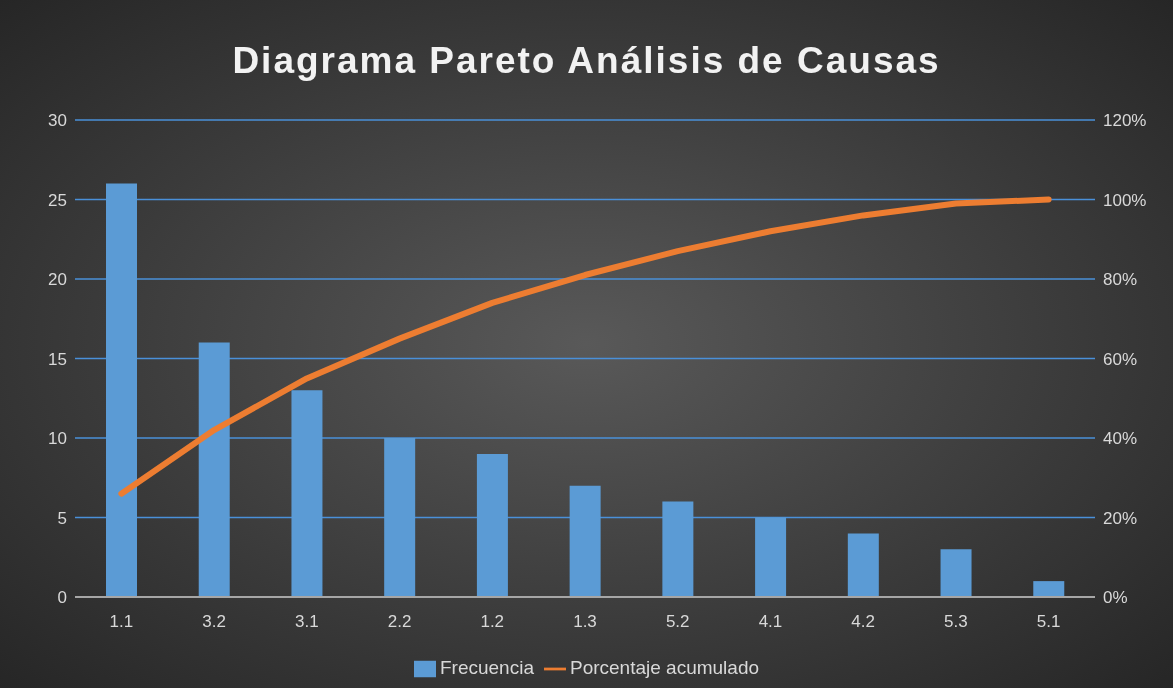 The height and width of the screenshot is (688, 1173). What do you see at coordinates (57, 439) in the screenshot?
I see `y-tick-label: 10` at bounding box center [57, 439].